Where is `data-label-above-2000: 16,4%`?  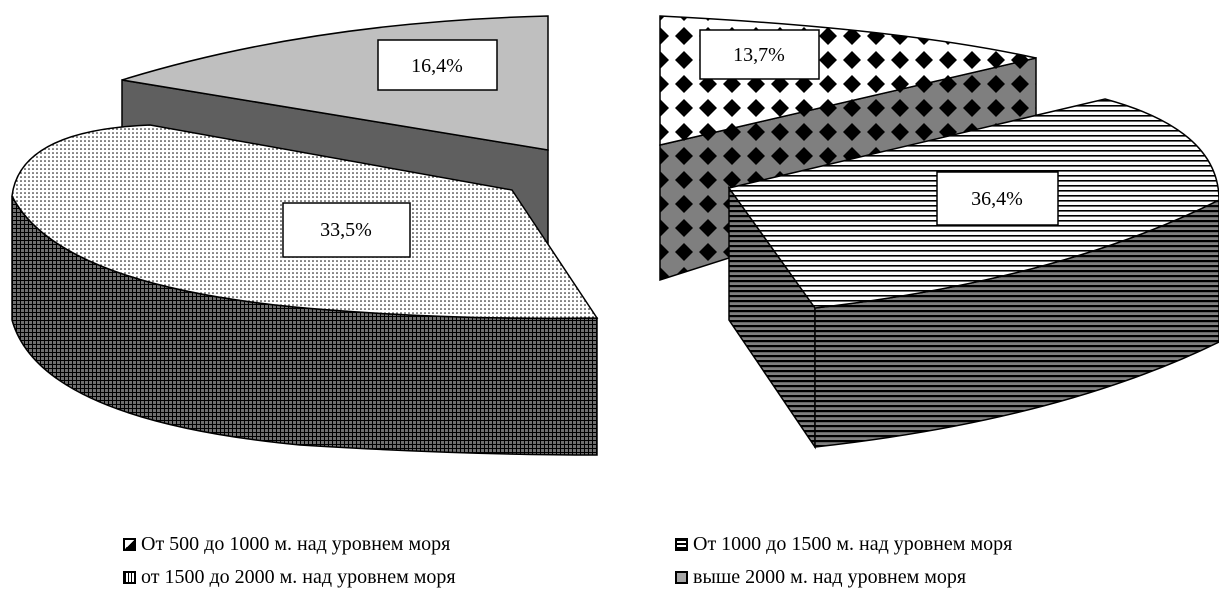
data-label-above-2000: 16,4% is located at coordinates (437, 66).